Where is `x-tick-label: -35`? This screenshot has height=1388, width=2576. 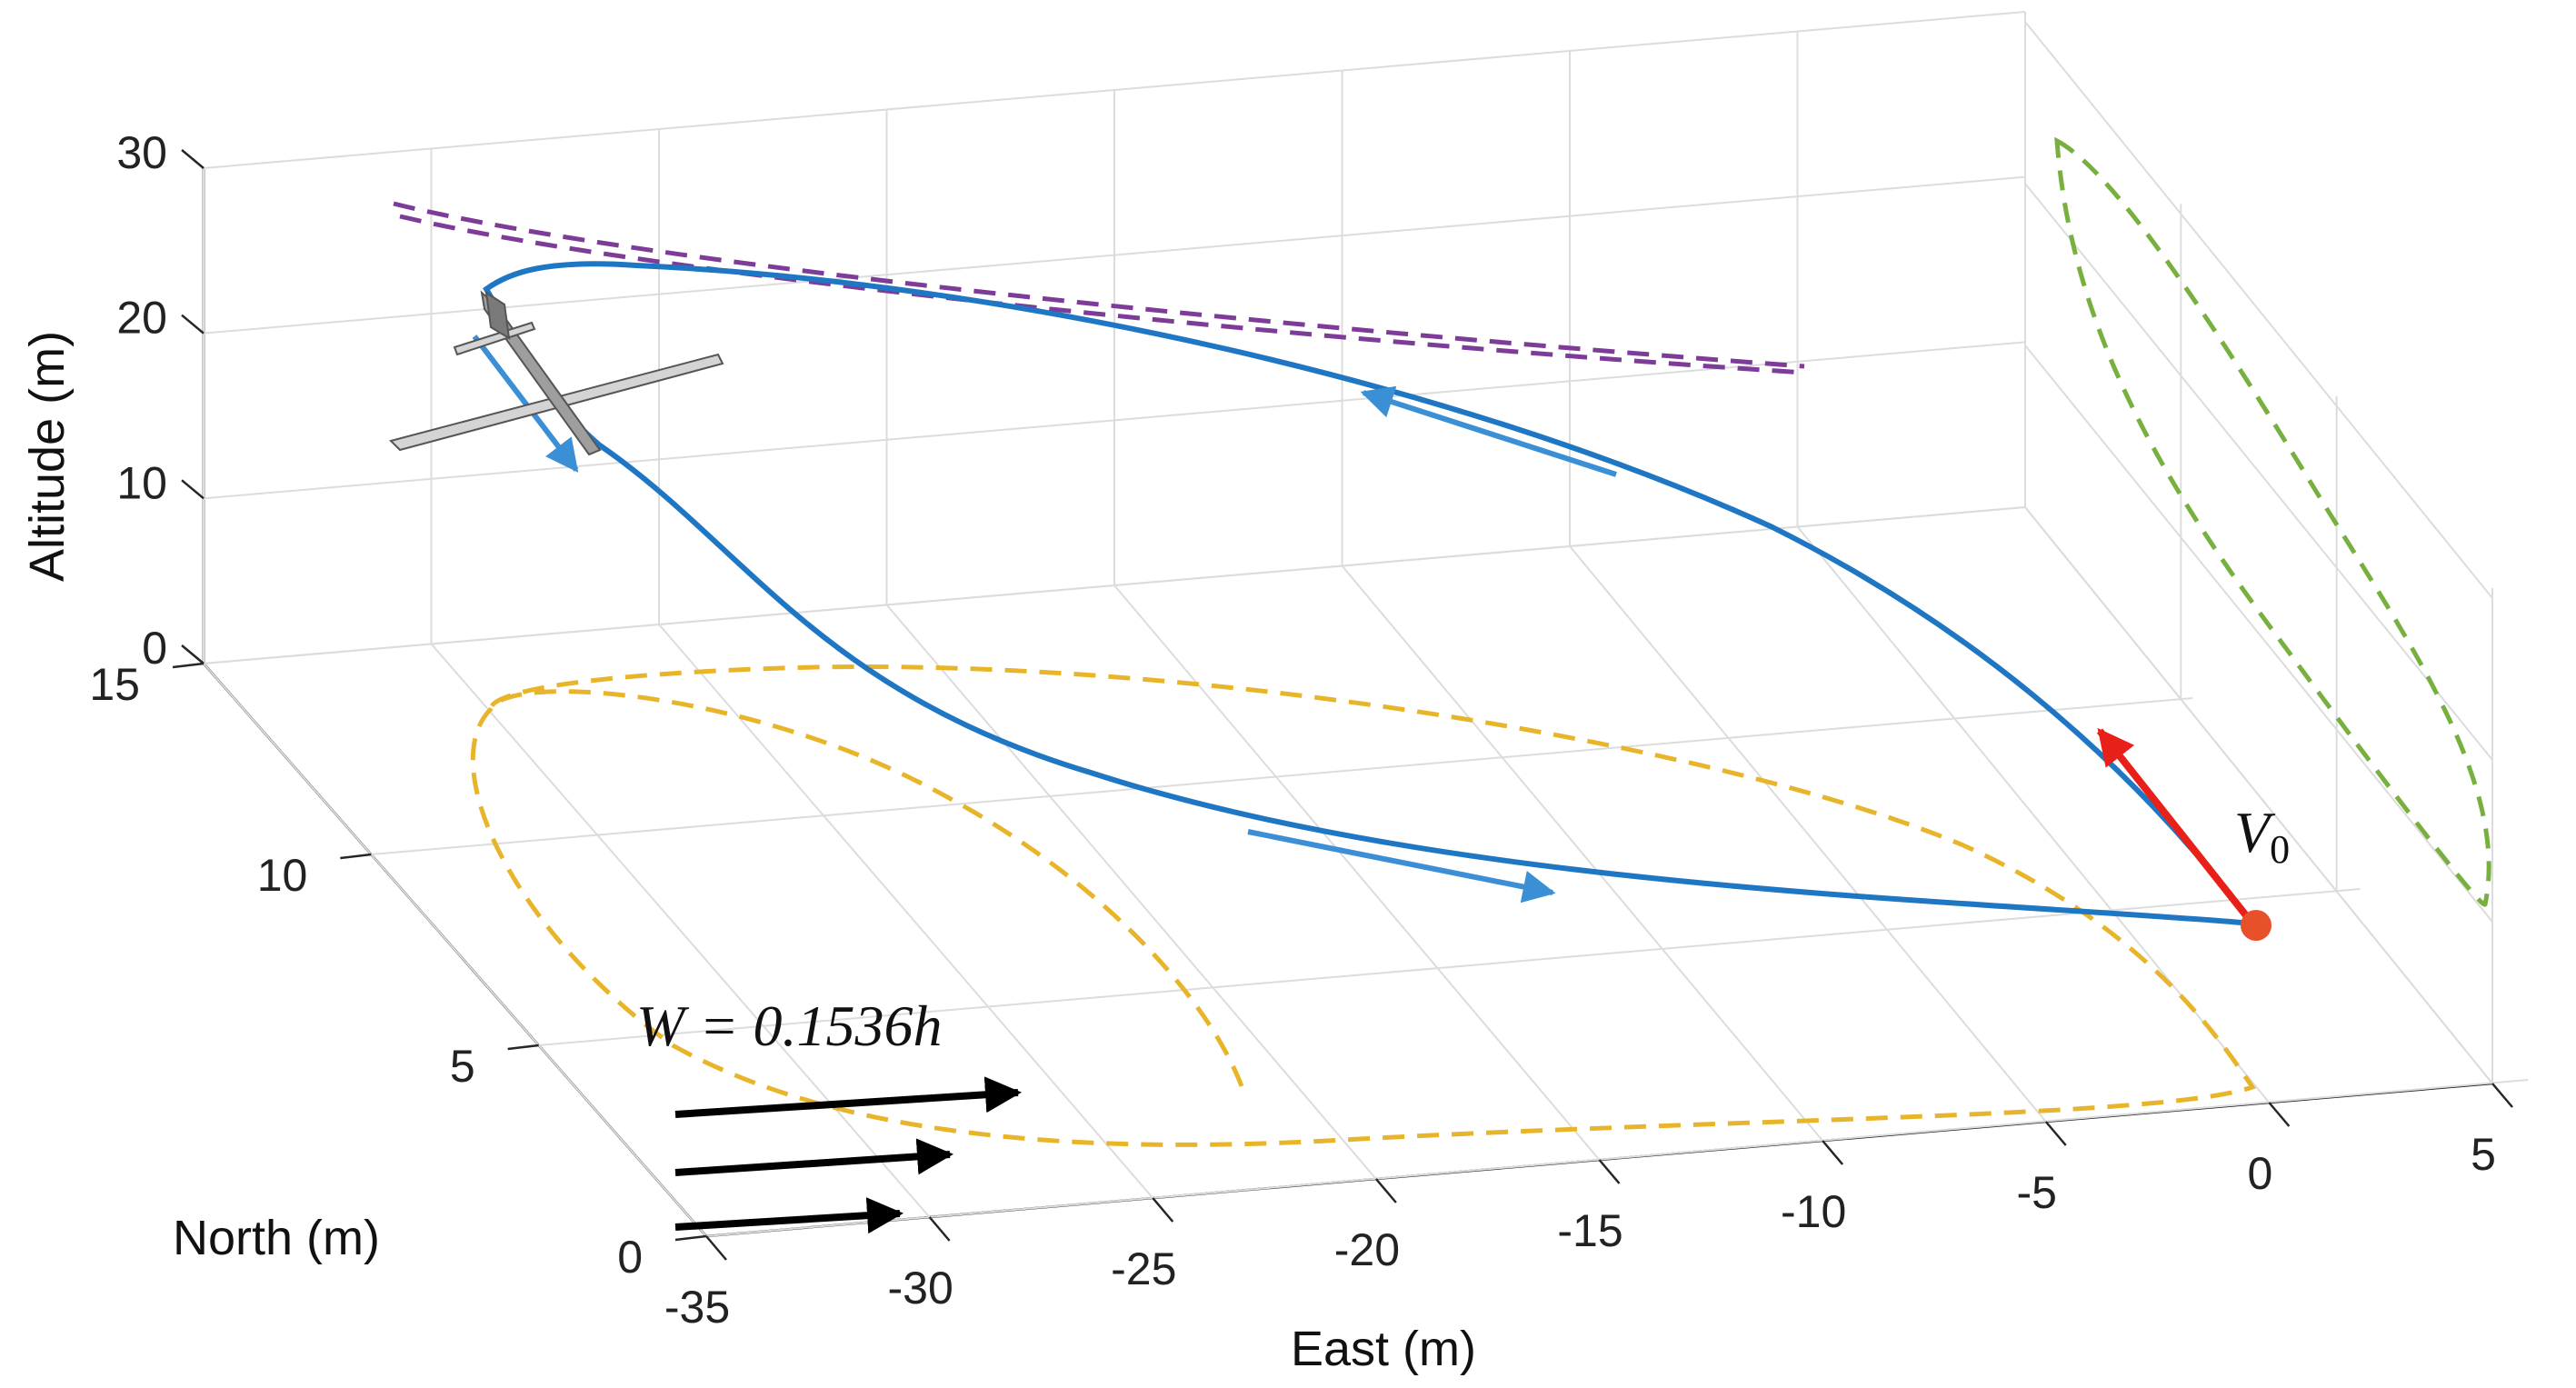 x-tick-label: -35 is located at coordinates (697, 1307).